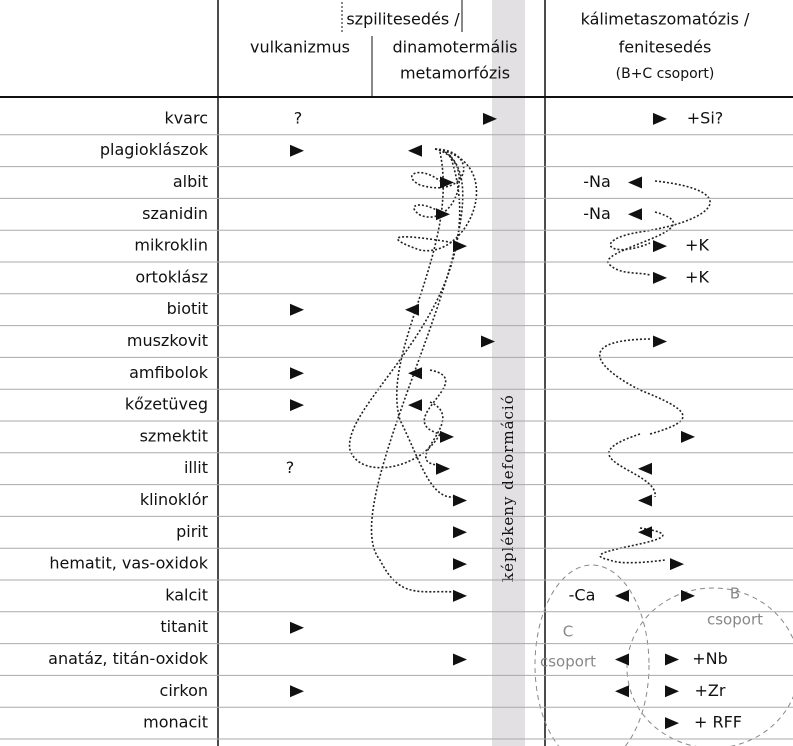 The height and width of the screenshot is (746, 793). What do you see at coordinates (665, 74) in the screenshot?
I see `header: (B+C csoport)` at bounding box center [665, 74].